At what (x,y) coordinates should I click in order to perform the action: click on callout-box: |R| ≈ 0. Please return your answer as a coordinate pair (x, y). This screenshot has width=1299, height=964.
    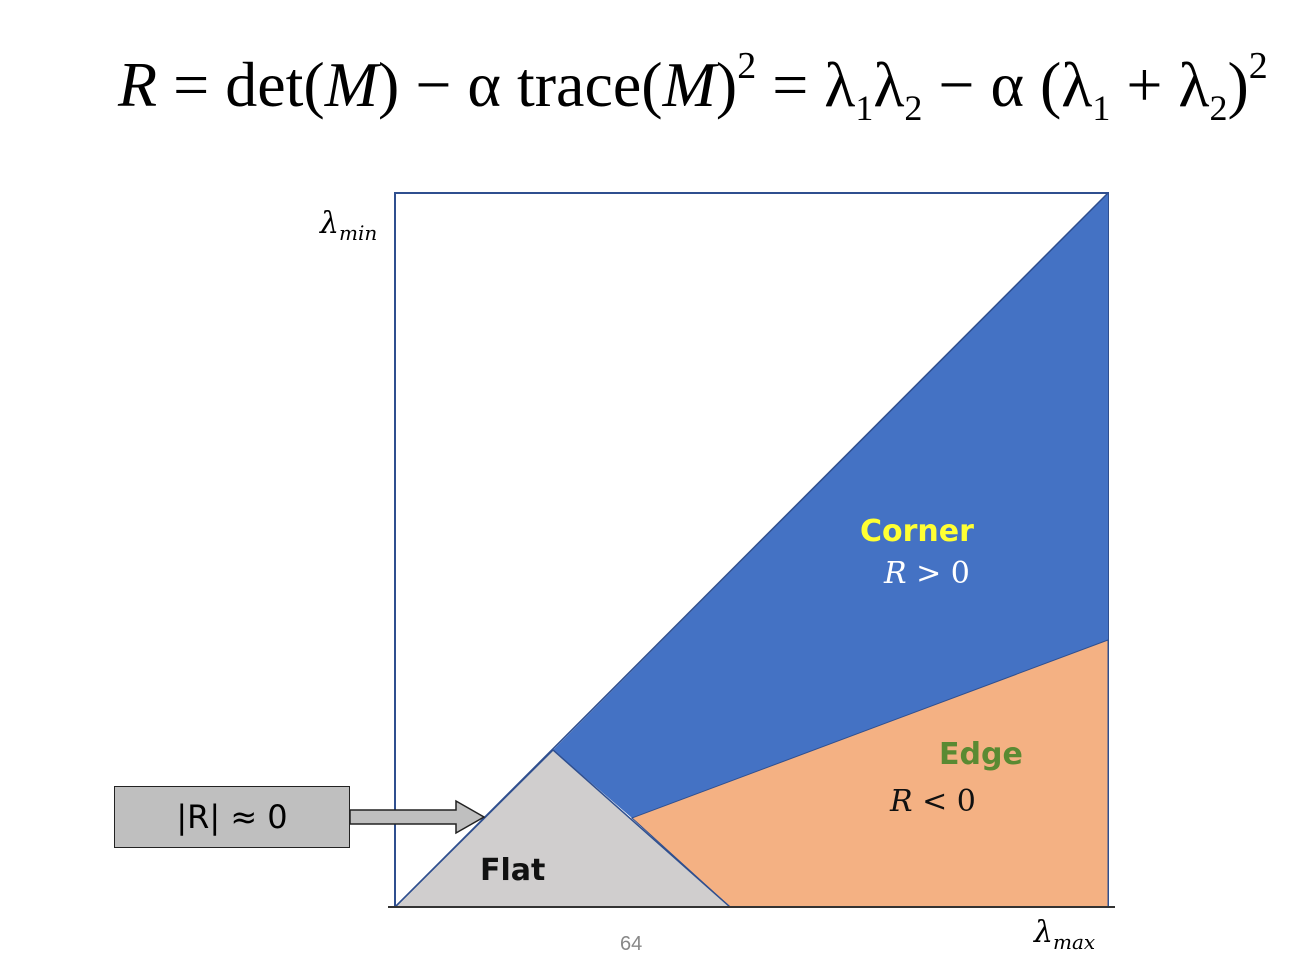
    Looking at the image, I should click on (232, 817).